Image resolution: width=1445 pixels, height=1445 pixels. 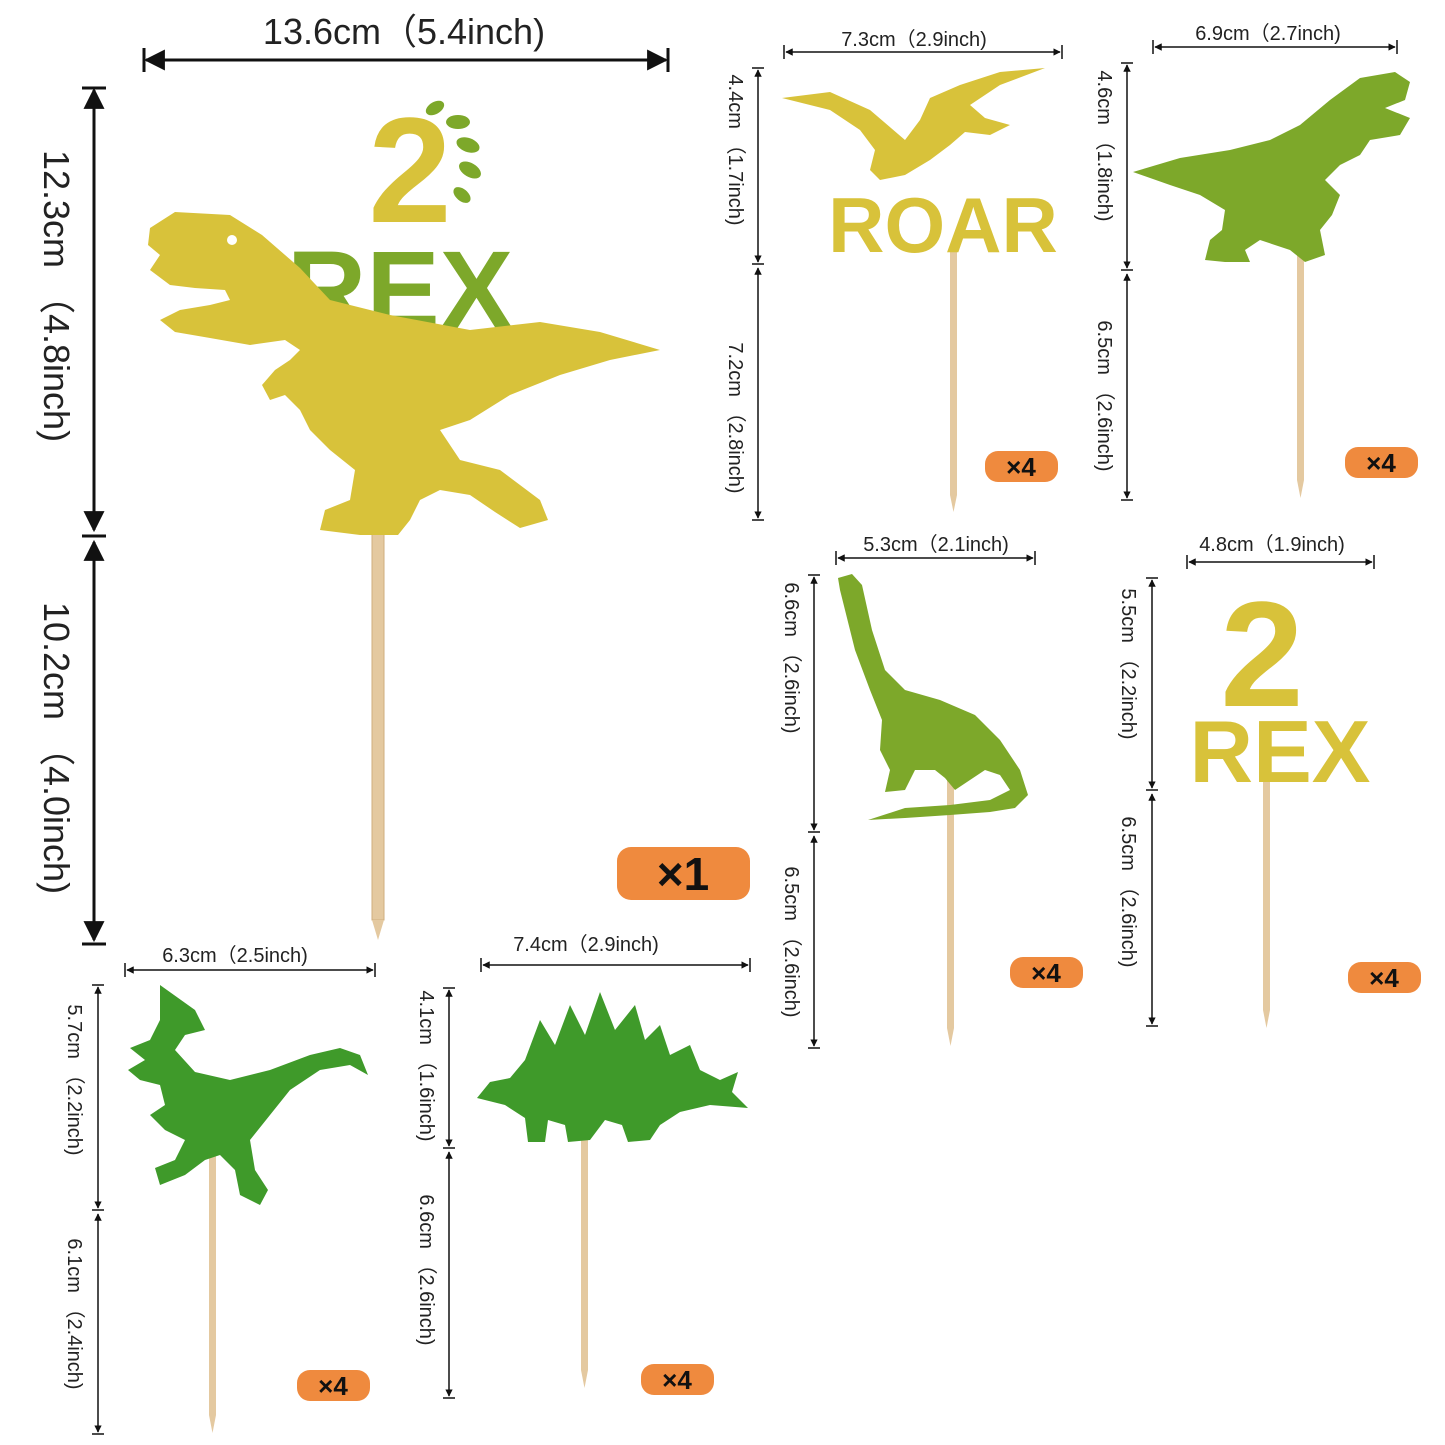 What do you see at coordinates (248, 1095) in the screenshot?
I see `raptor-icon` at bounding box center [248, 1095].